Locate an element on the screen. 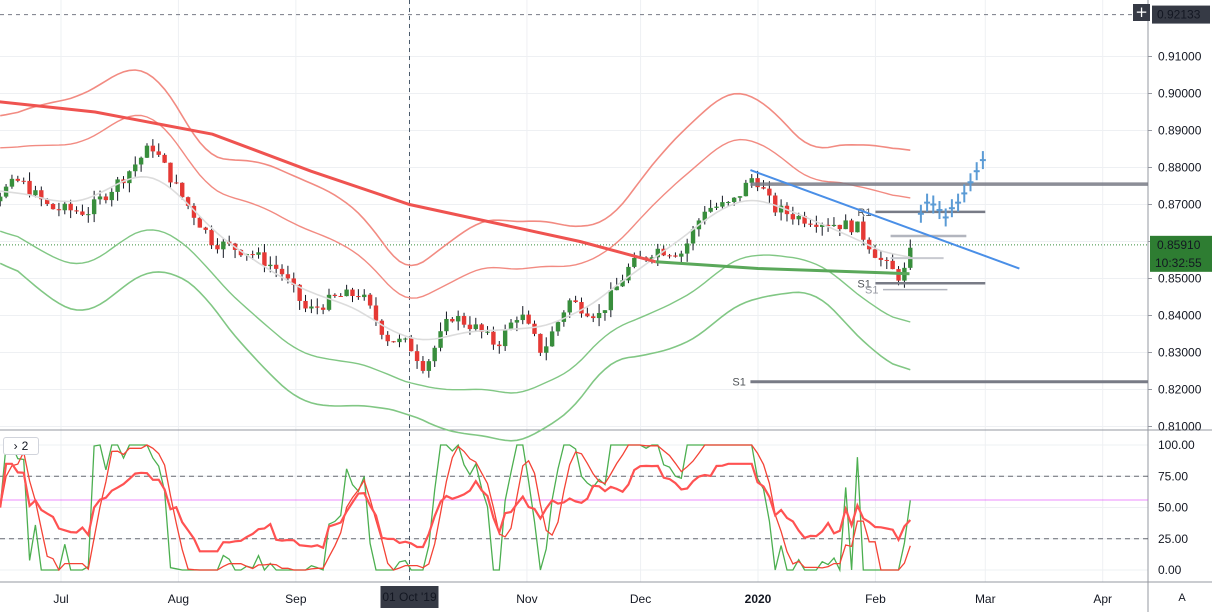  time-tick-label: Nov is located at coordinates (526, 599).